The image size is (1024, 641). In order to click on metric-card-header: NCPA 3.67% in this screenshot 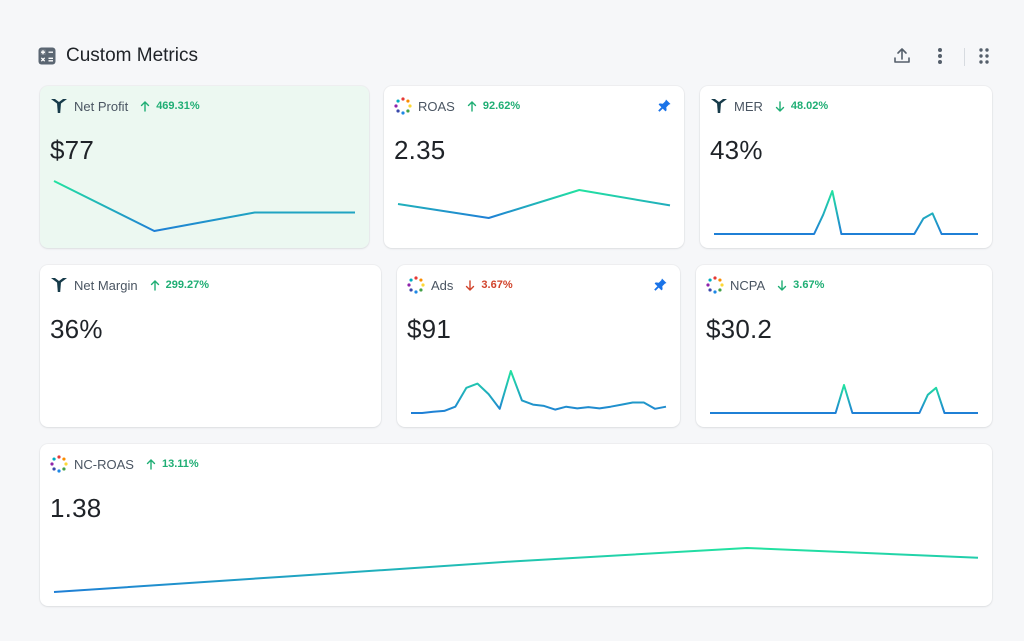, I will do `click(765, 285)`.